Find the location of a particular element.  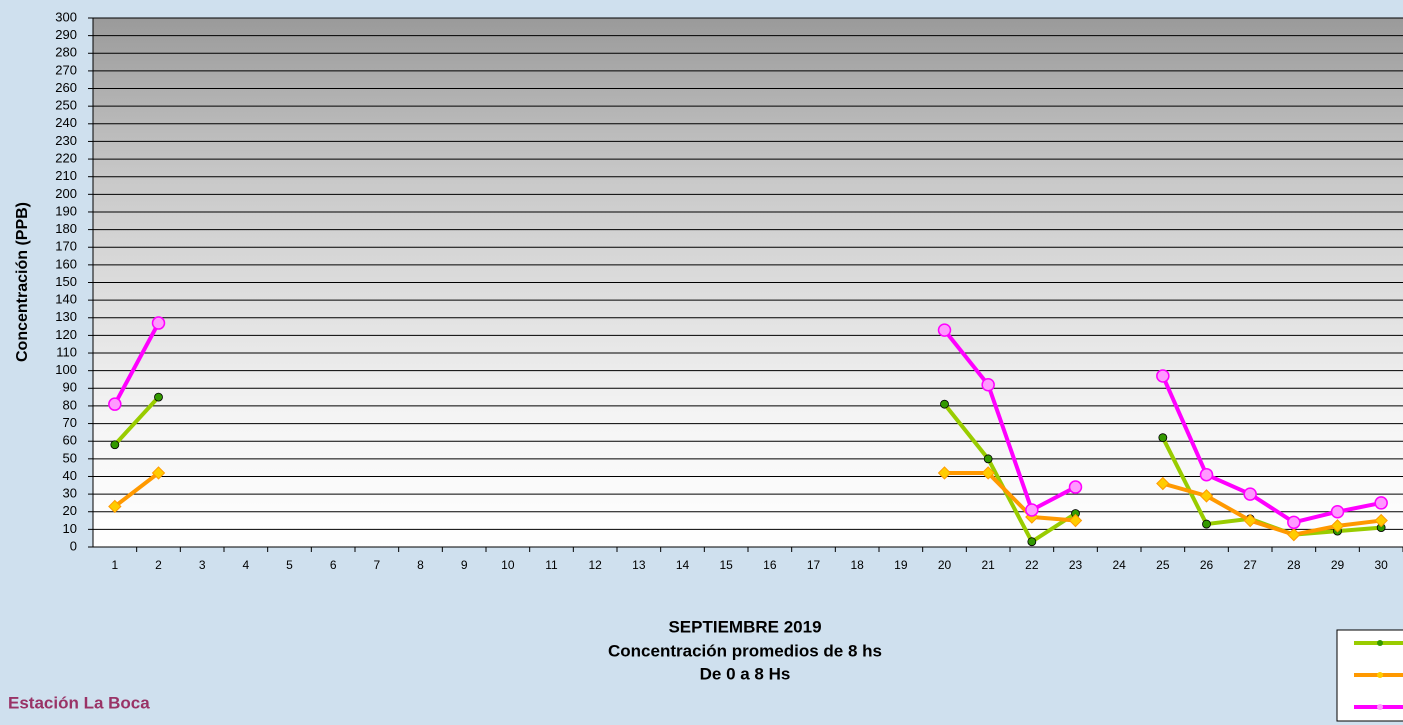

y-tick-label: 240 is located at coordinates (66, 122).